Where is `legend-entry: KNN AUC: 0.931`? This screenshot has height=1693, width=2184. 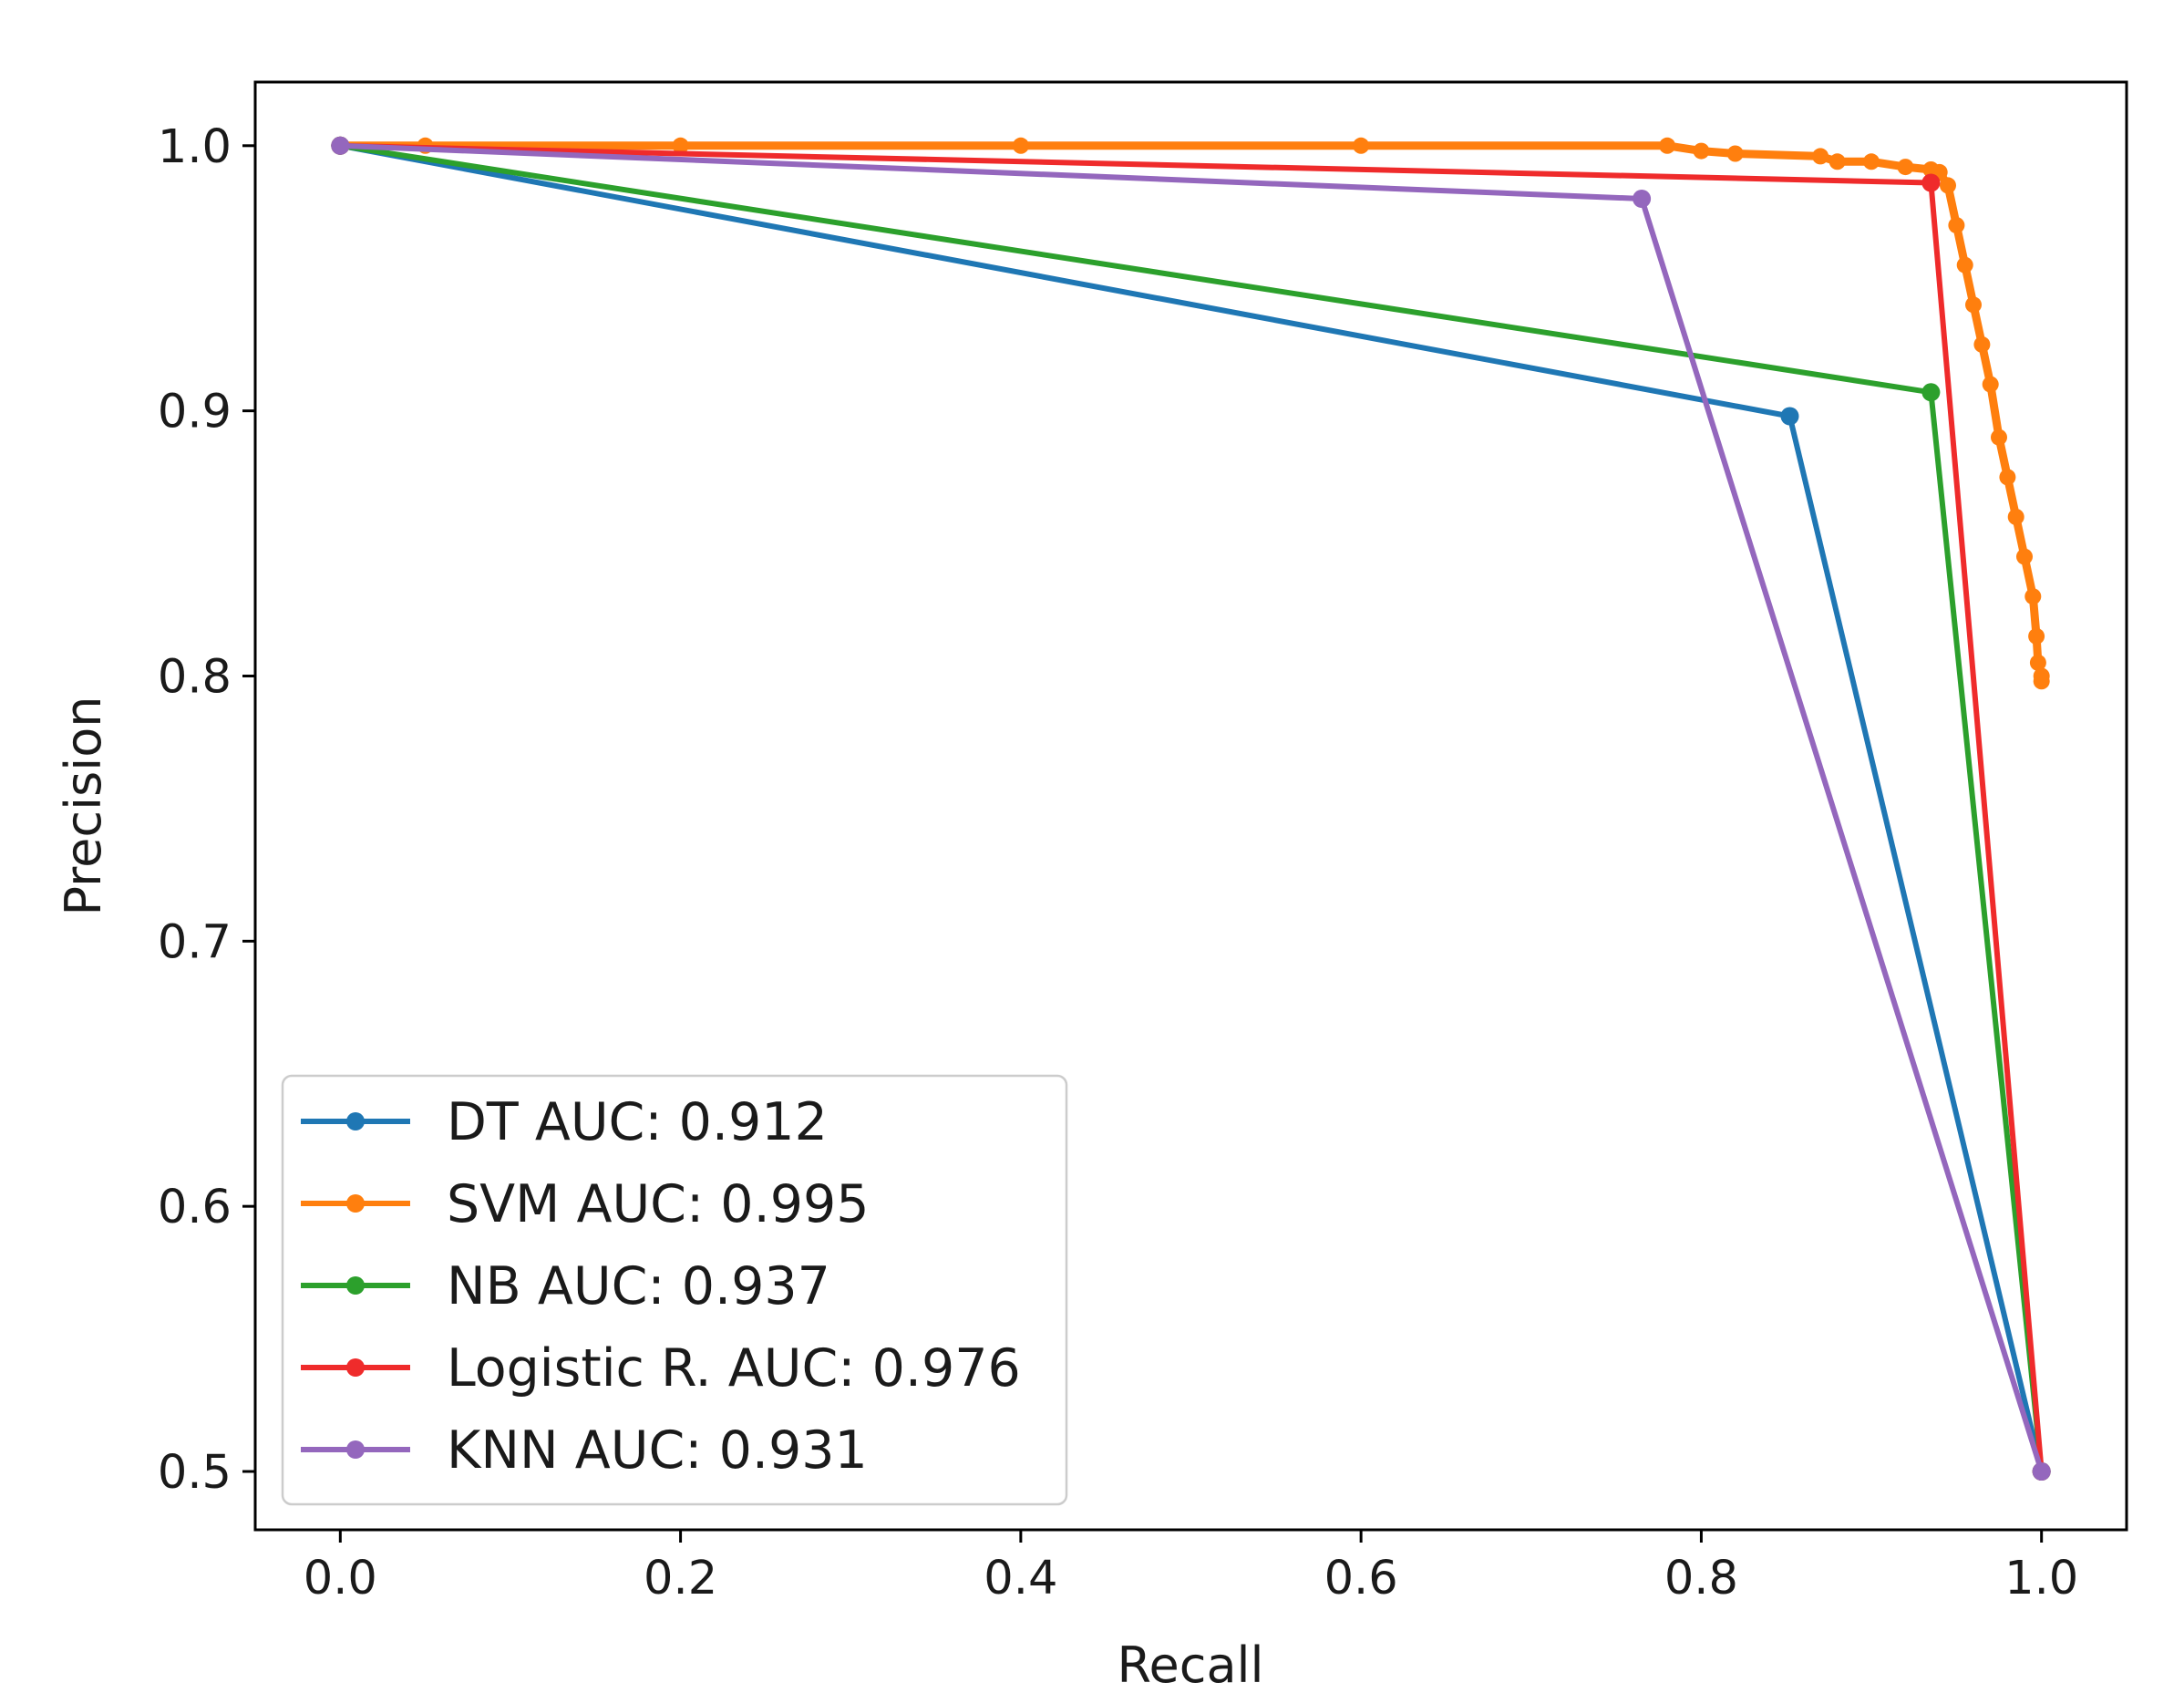
legend-entry: KNN AUC: 0.931 is located at coordinates (585, 1451).